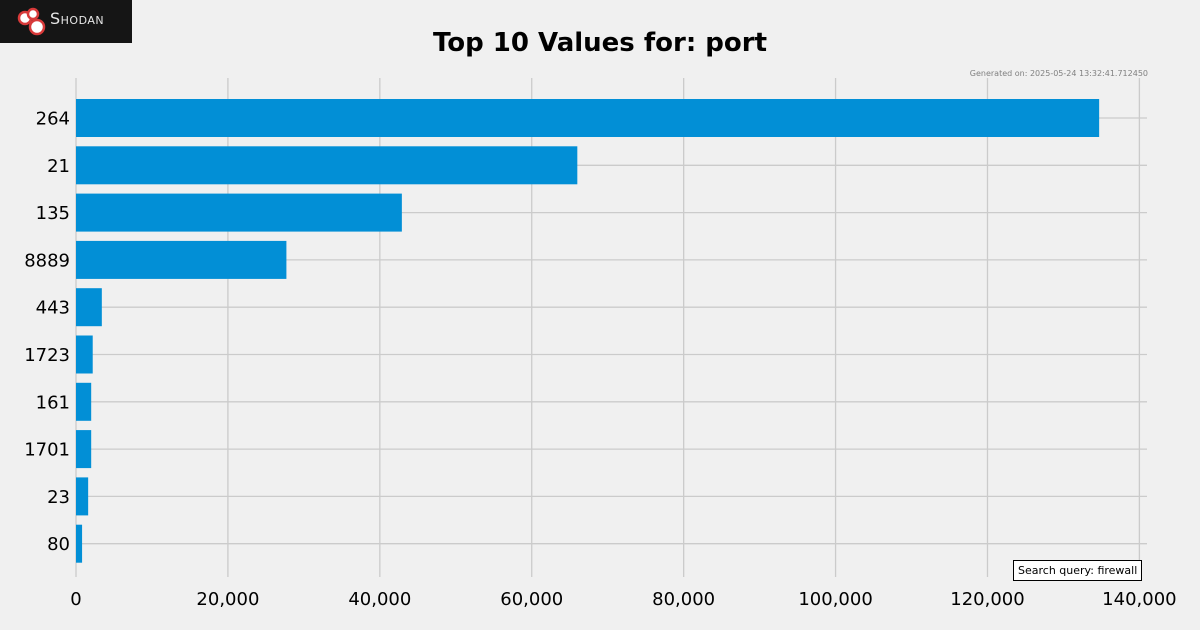 Image resolution: width=1200 pixels, height=630 pixels. I want to click on x-tick-label: 0, so click(75, 599).